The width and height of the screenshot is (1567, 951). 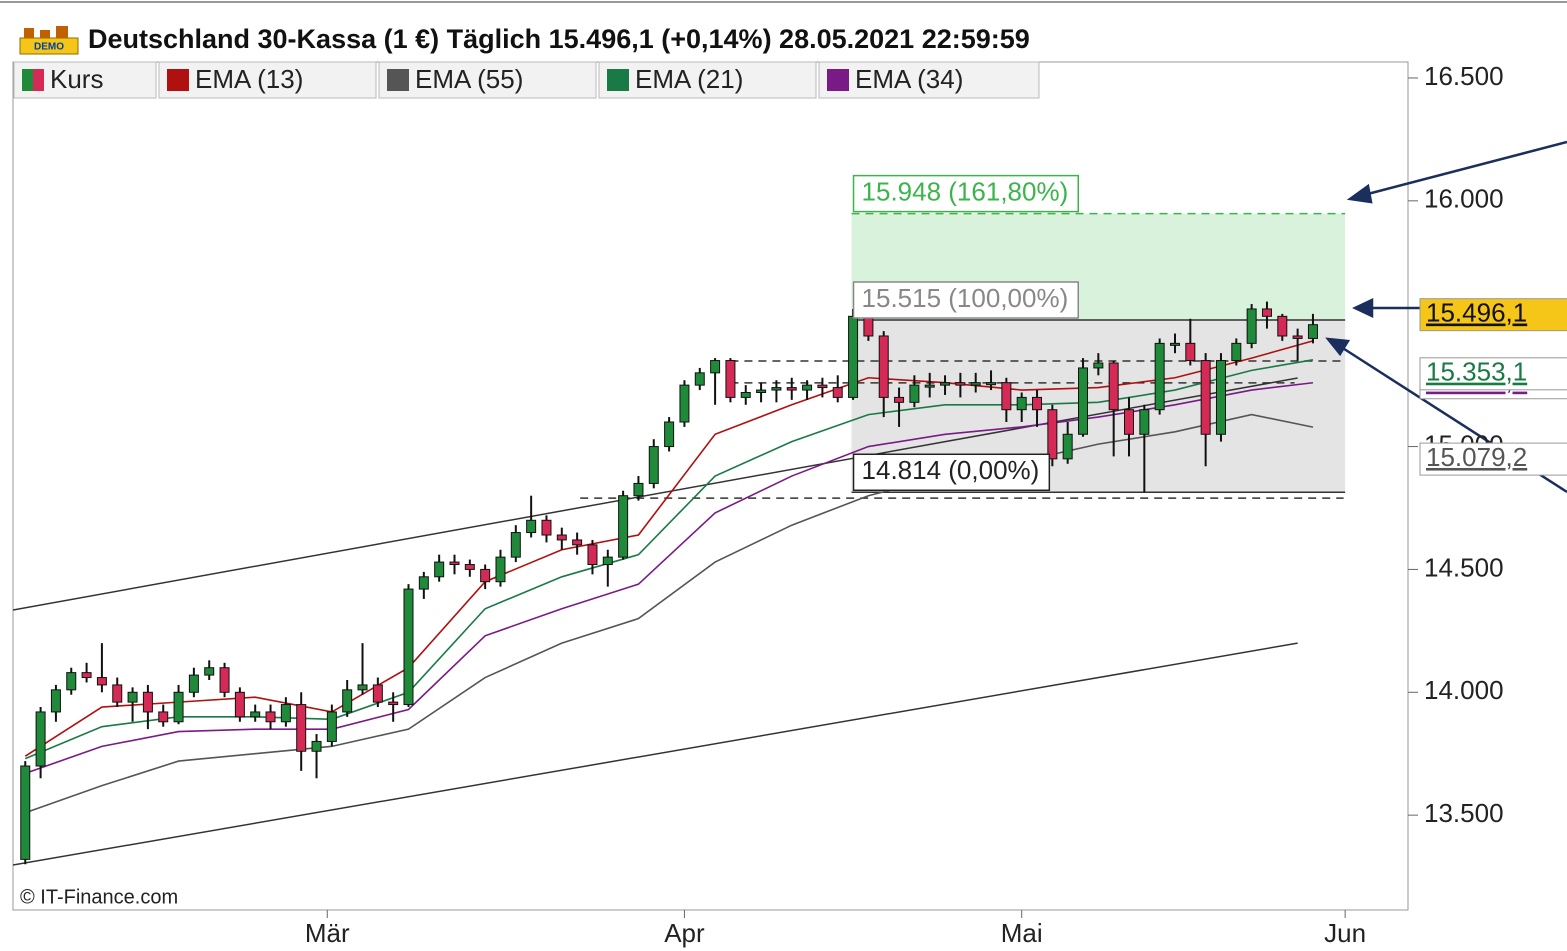 What do you see at coordinates (76, 79) in the screenshot?
I see `legend-label: Kurs` at bounding box center [76, 79].